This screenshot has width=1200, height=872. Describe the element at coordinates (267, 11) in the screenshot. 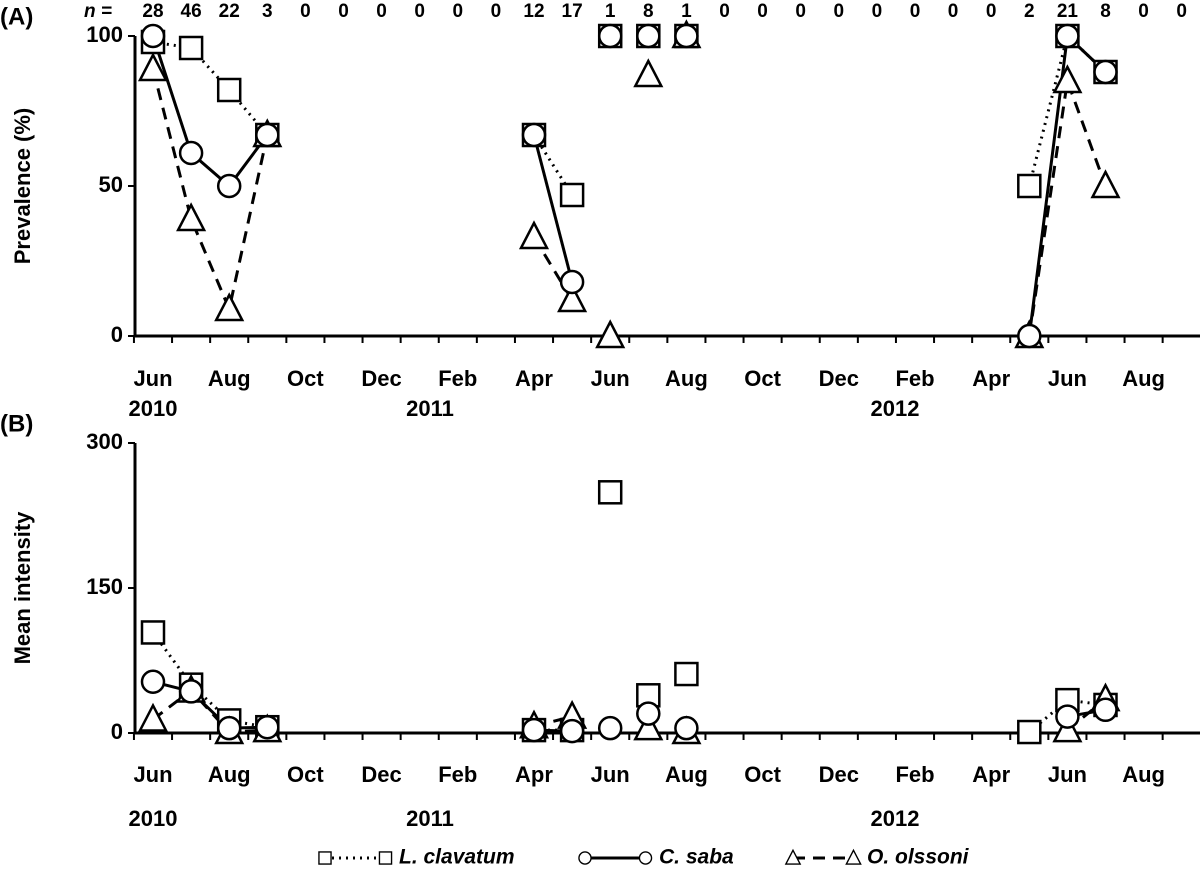

I see `n-value: 3` at that location.